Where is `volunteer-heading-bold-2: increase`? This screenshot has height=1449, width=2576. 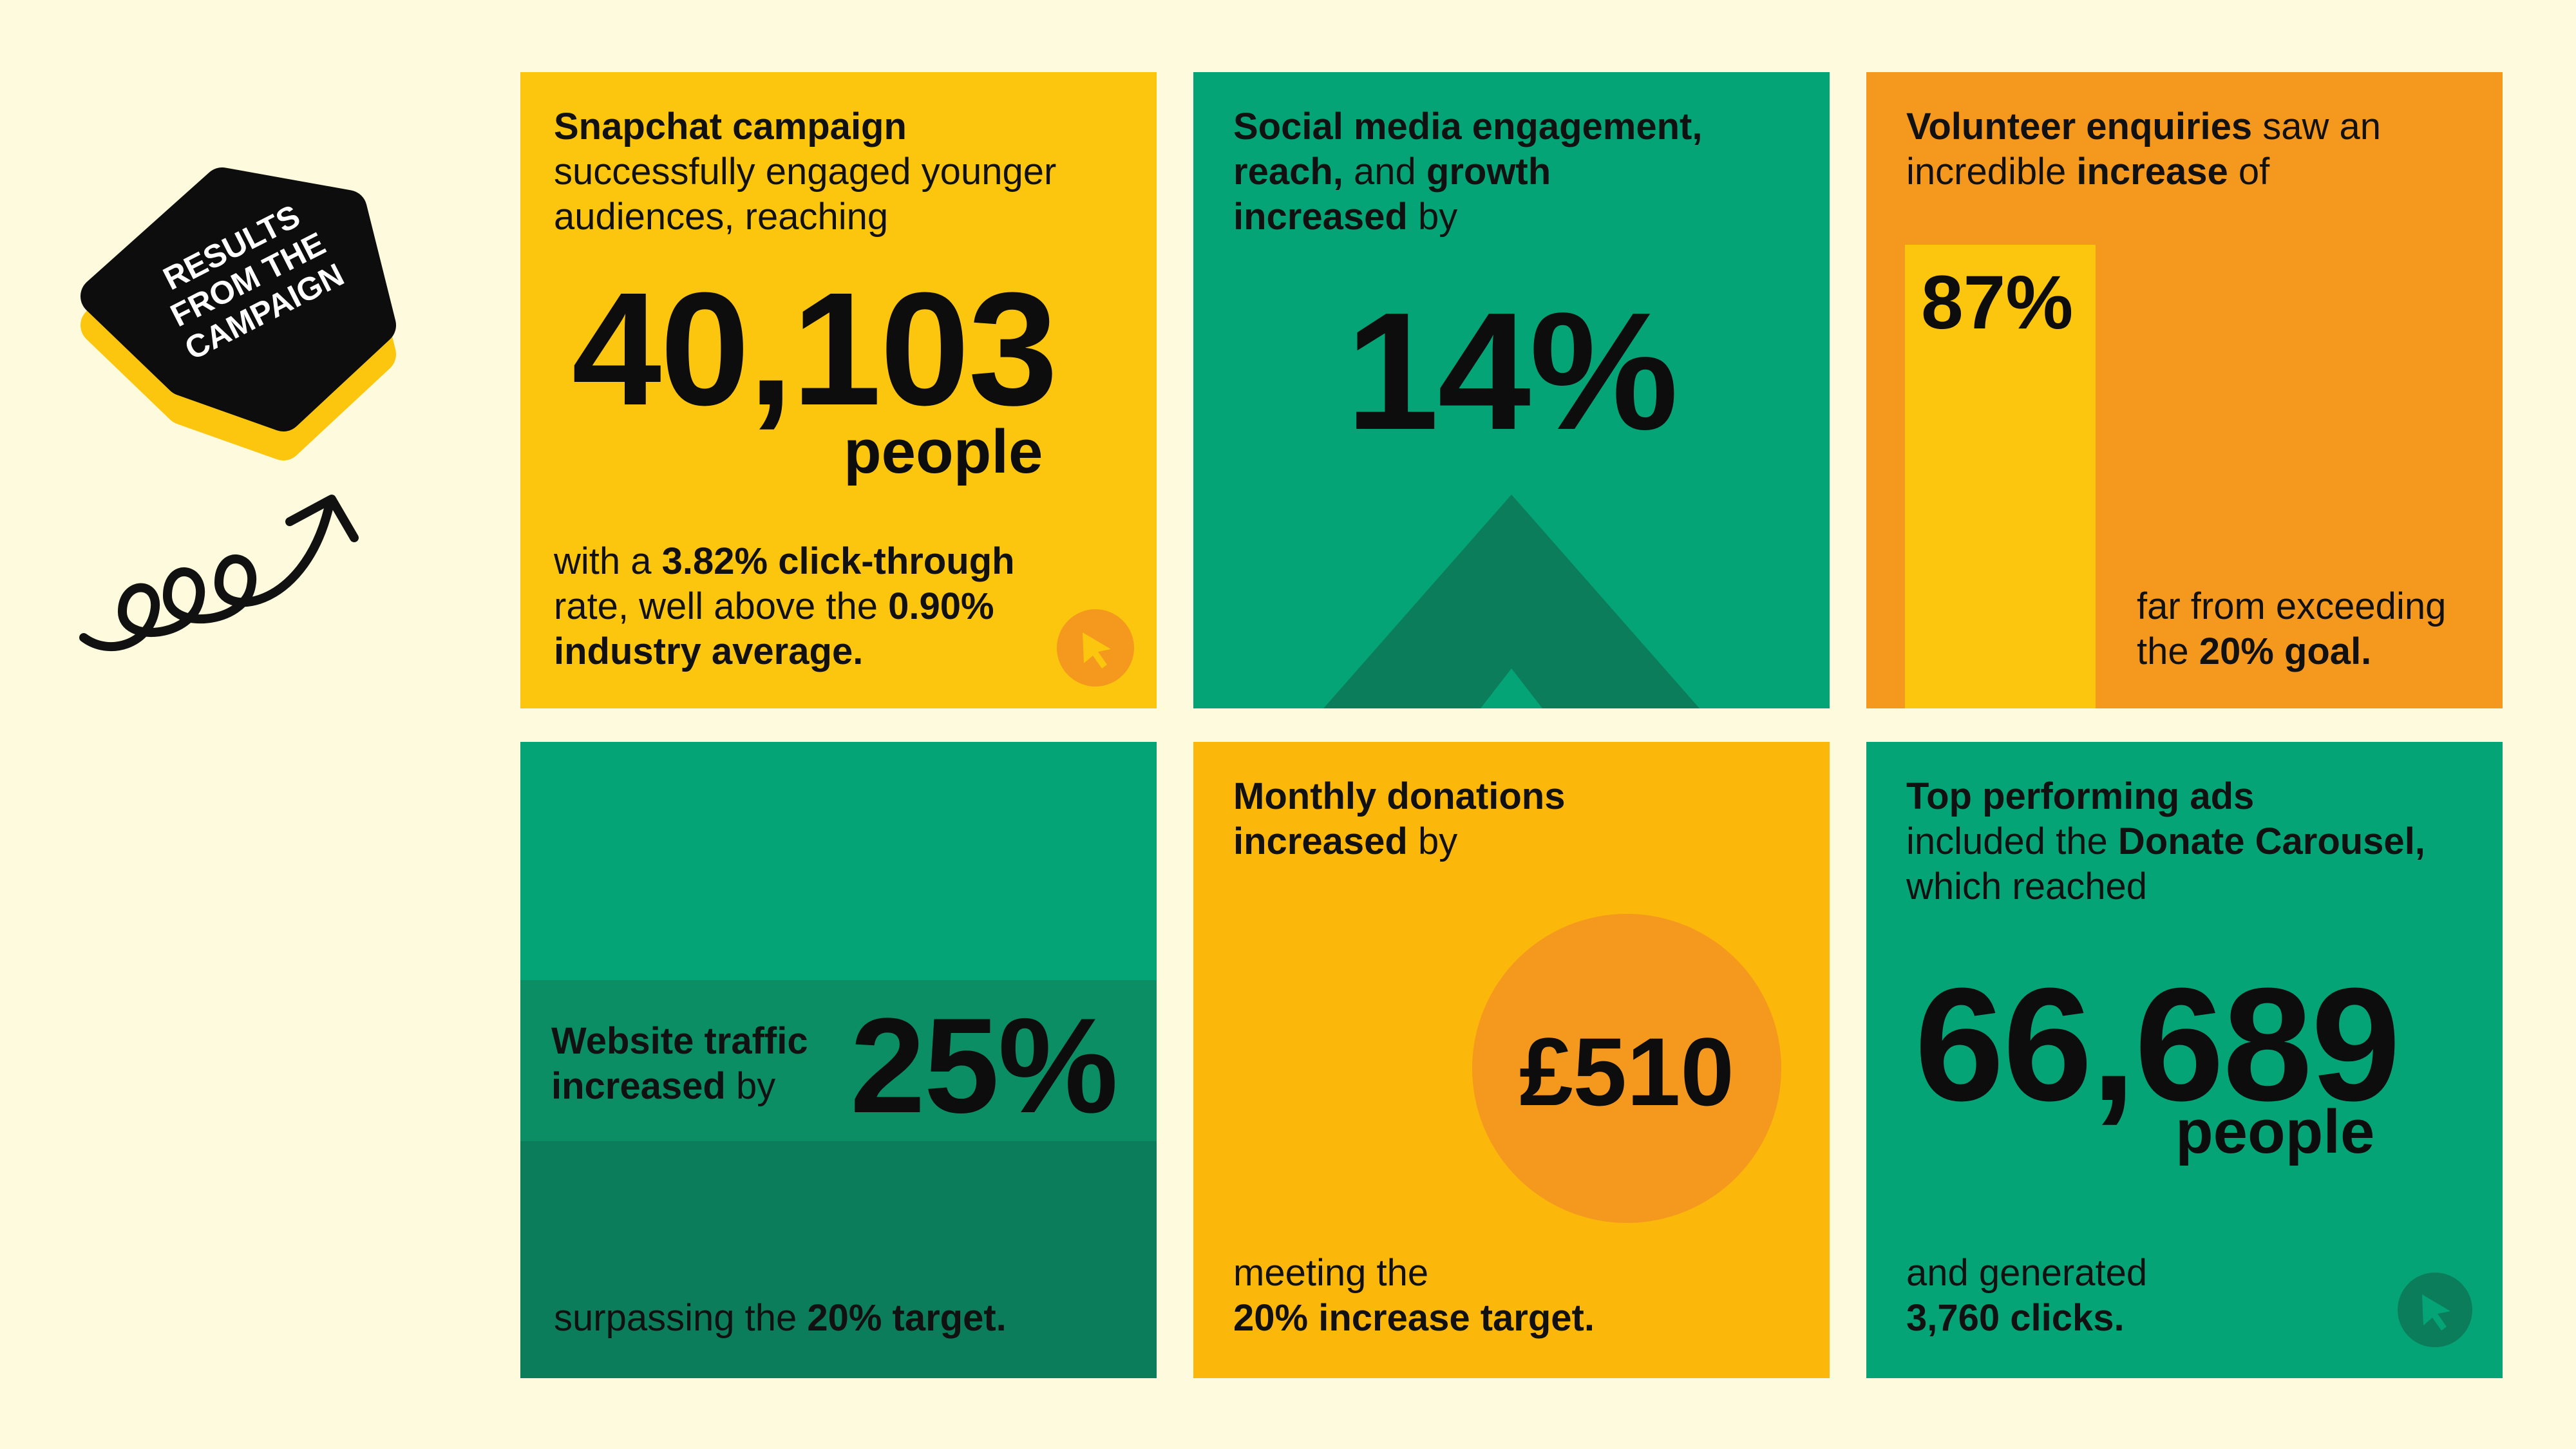
volunteer-heading-bold-2: increase is located at coordinates (2152, 172).